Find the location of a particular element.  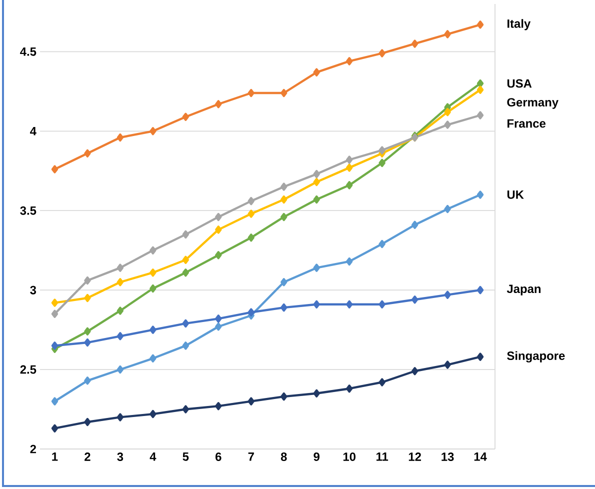

text: Japan is located at coordinates (523, 290).